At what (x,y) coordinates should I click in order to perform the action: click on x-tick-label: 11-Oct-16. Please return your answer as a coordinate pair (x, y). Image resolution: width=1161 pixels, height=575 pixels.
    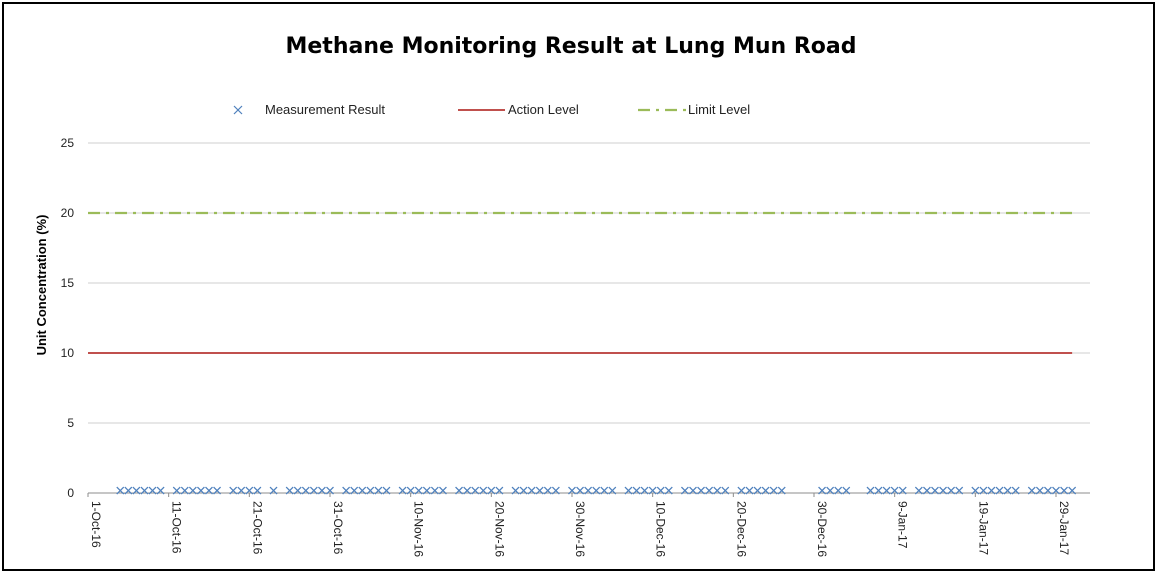
    Looking at the image, I should click on (177, 527).